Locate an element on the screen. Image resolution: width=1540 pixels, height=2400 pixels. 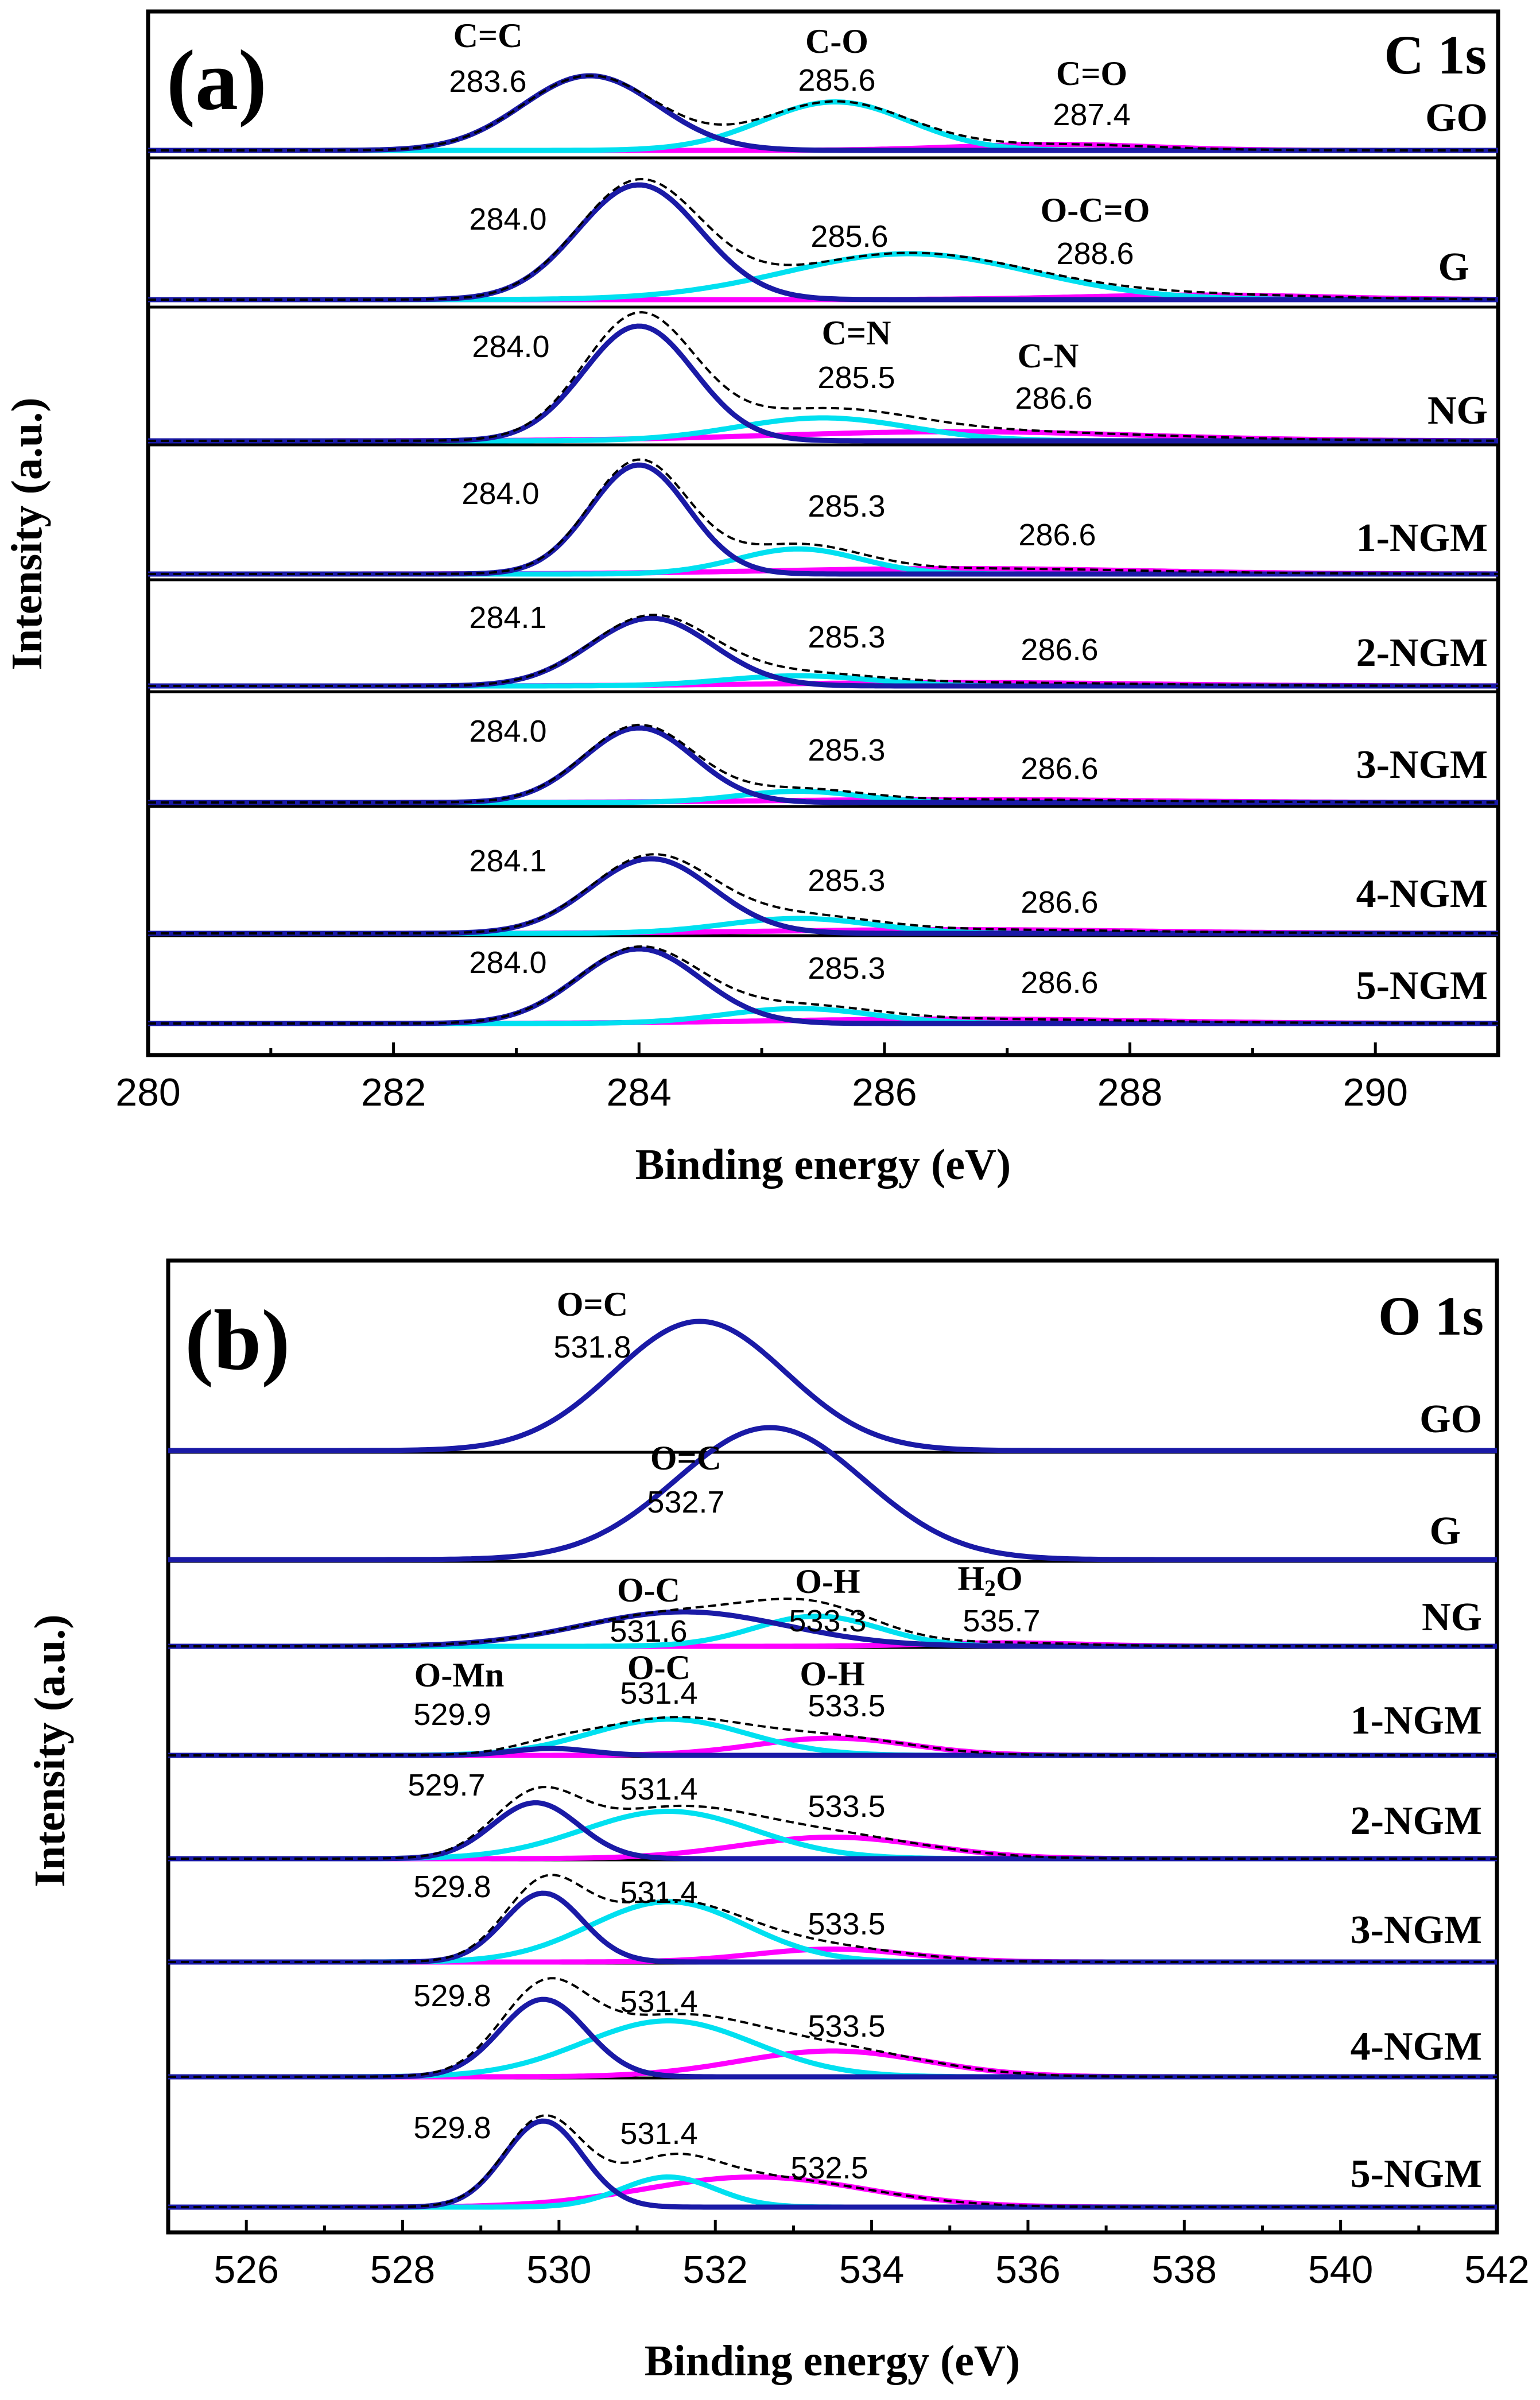
x-tick-label: 280 is located at coordinates (147, 1092).